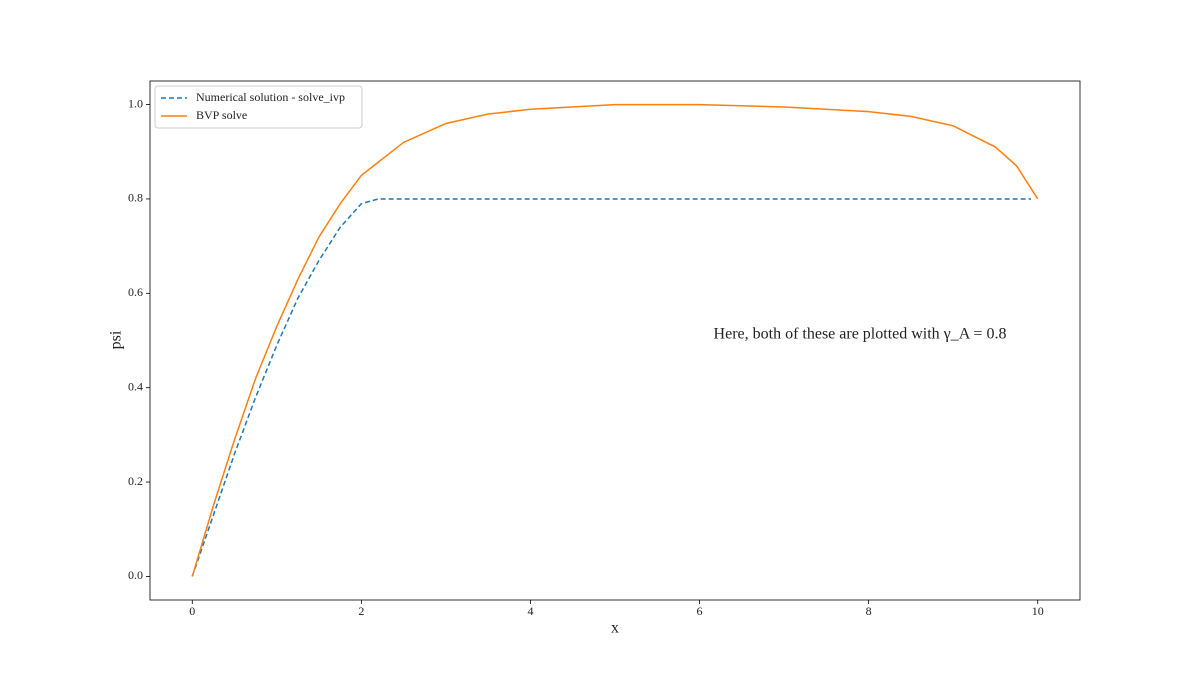  I want to click on x-tick-label: 2, so click(361, 611).